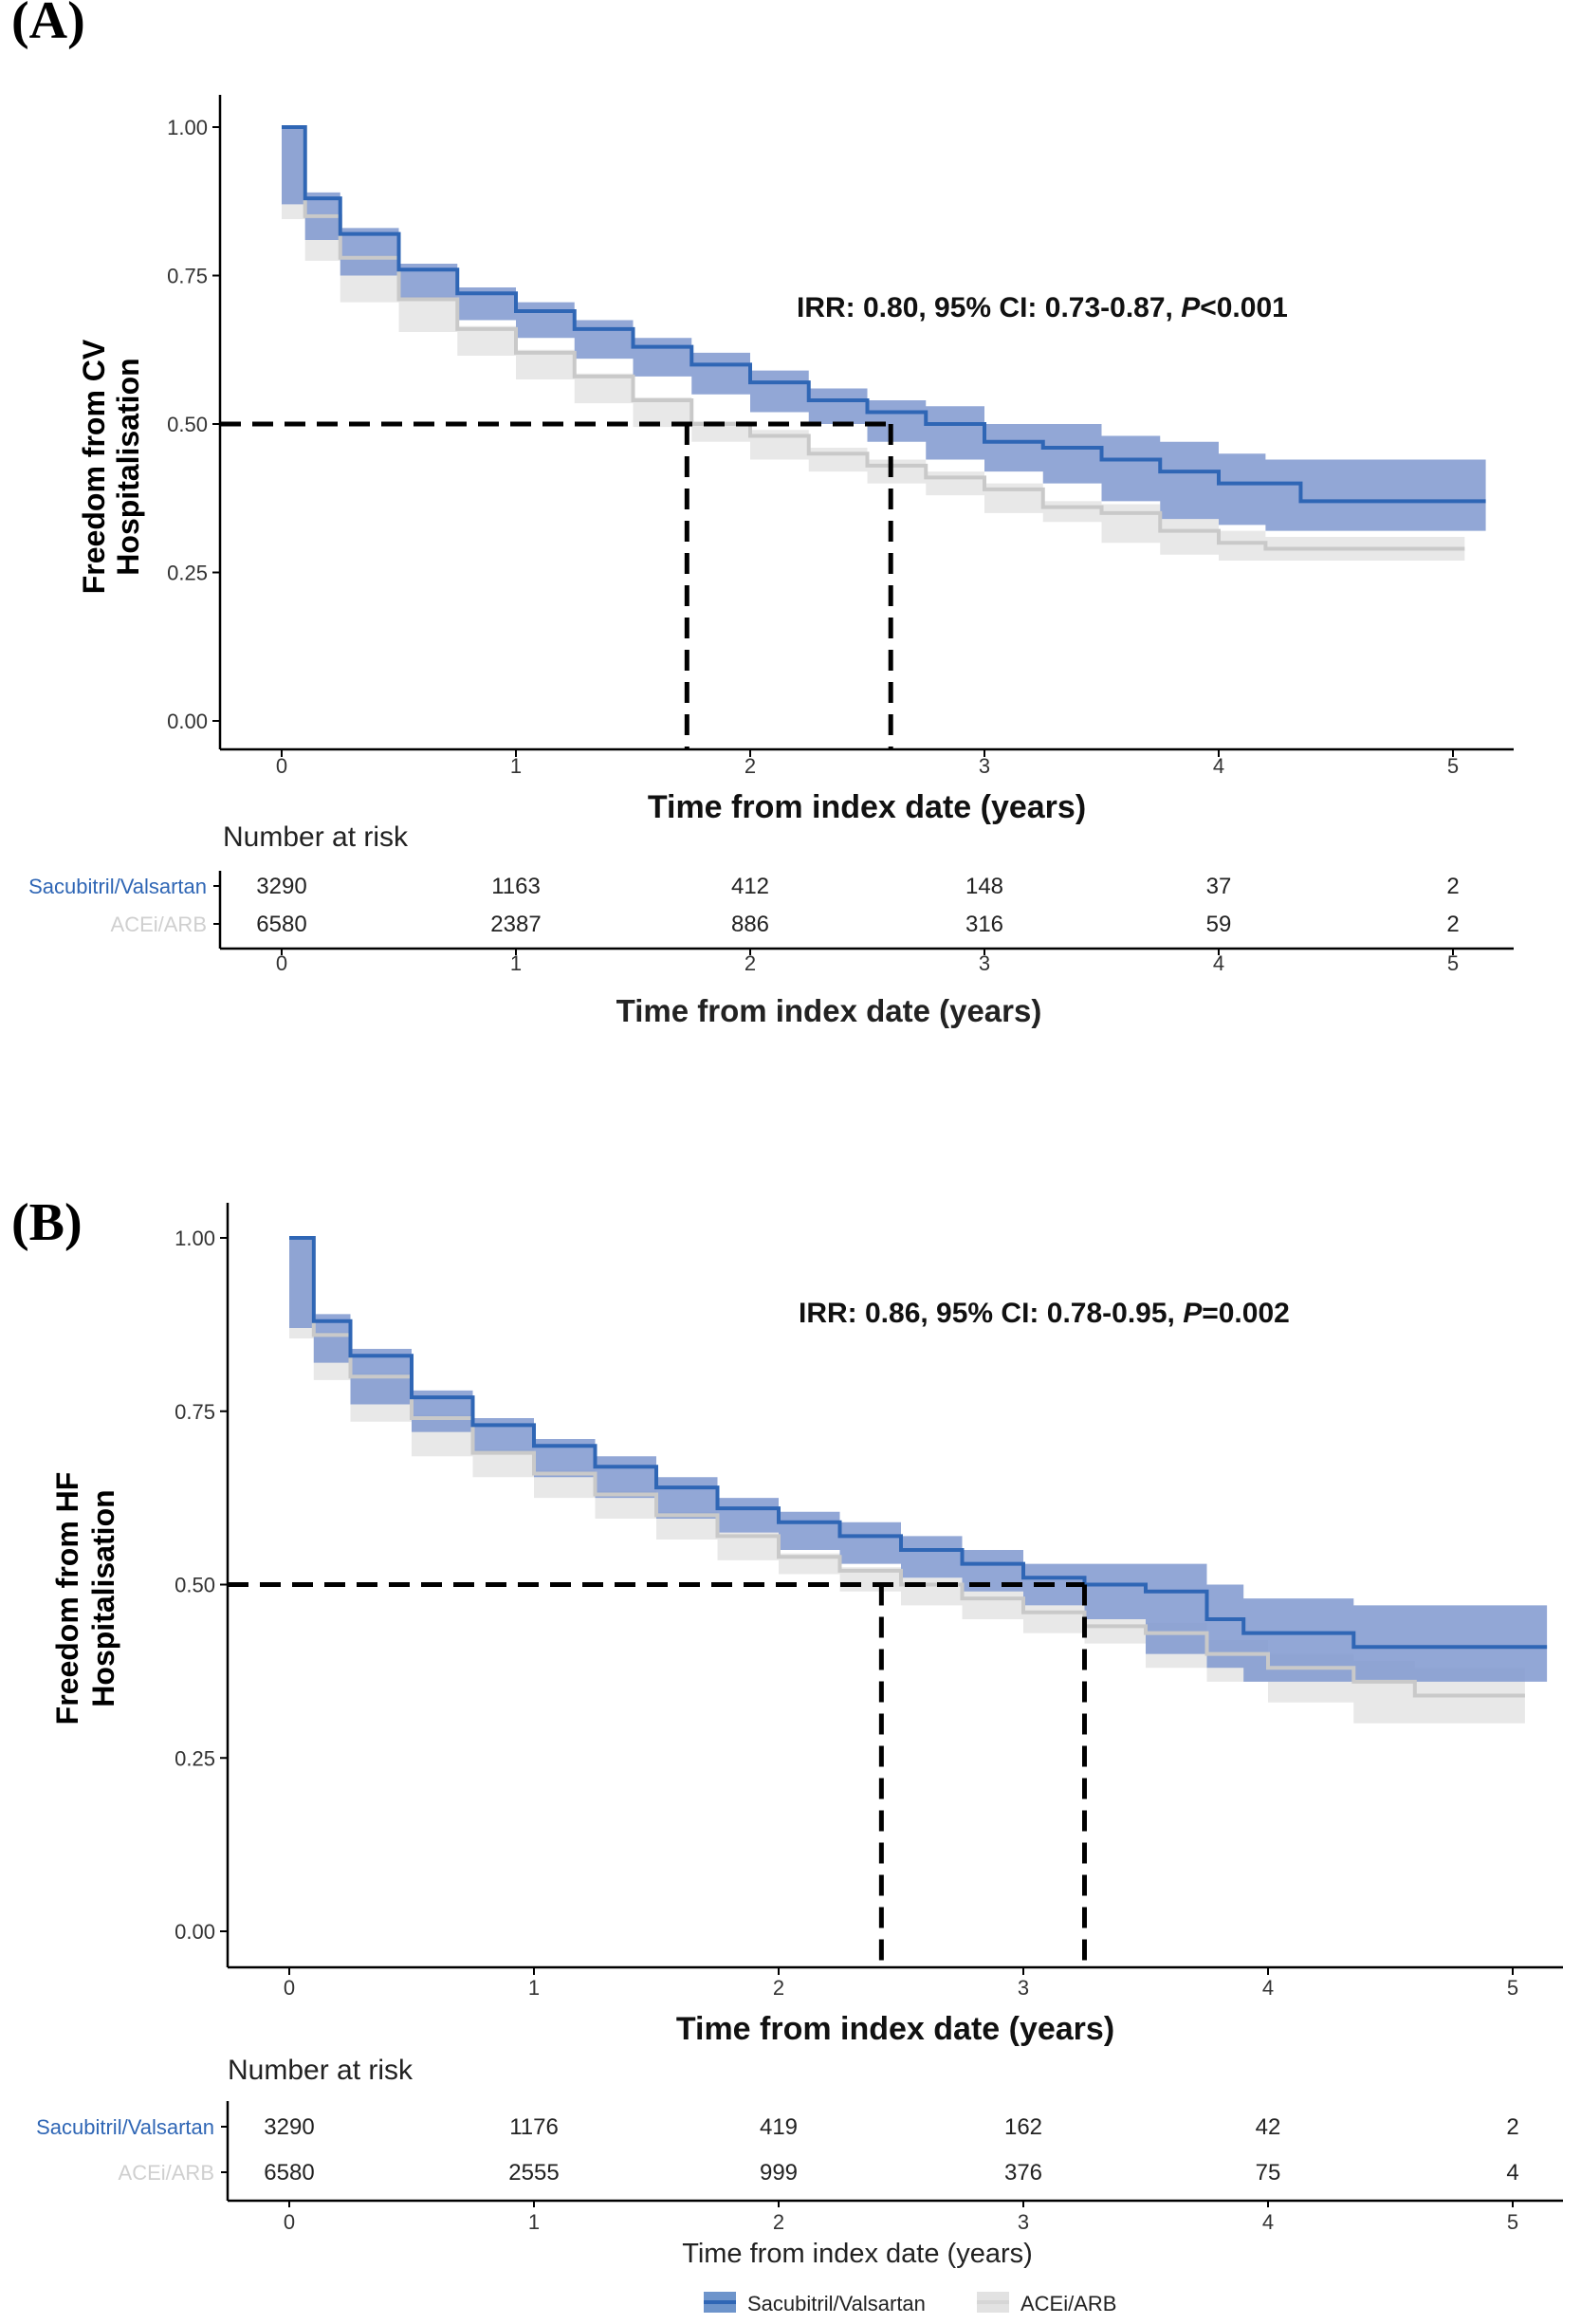 The image size is (1581, 2324). Describe the element at coordinates (48, 25) in the screenshot. I see `panel-label: (A)` at that location.